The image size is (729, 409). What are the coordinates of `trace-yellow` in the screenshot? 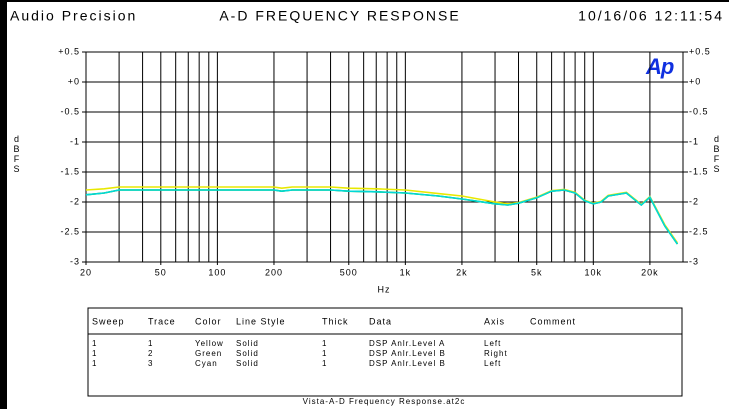 It's located at (382, 215).